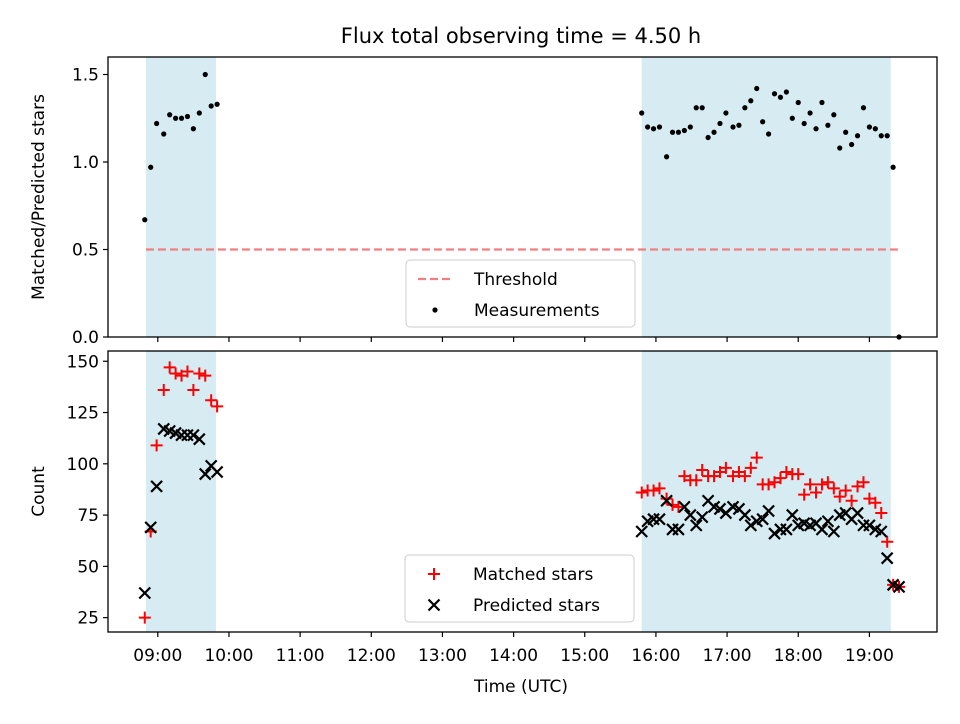  Describe the element at coordinates (228, 656) in the screenshot. I see `x-tick-label: 10:00` at that location.